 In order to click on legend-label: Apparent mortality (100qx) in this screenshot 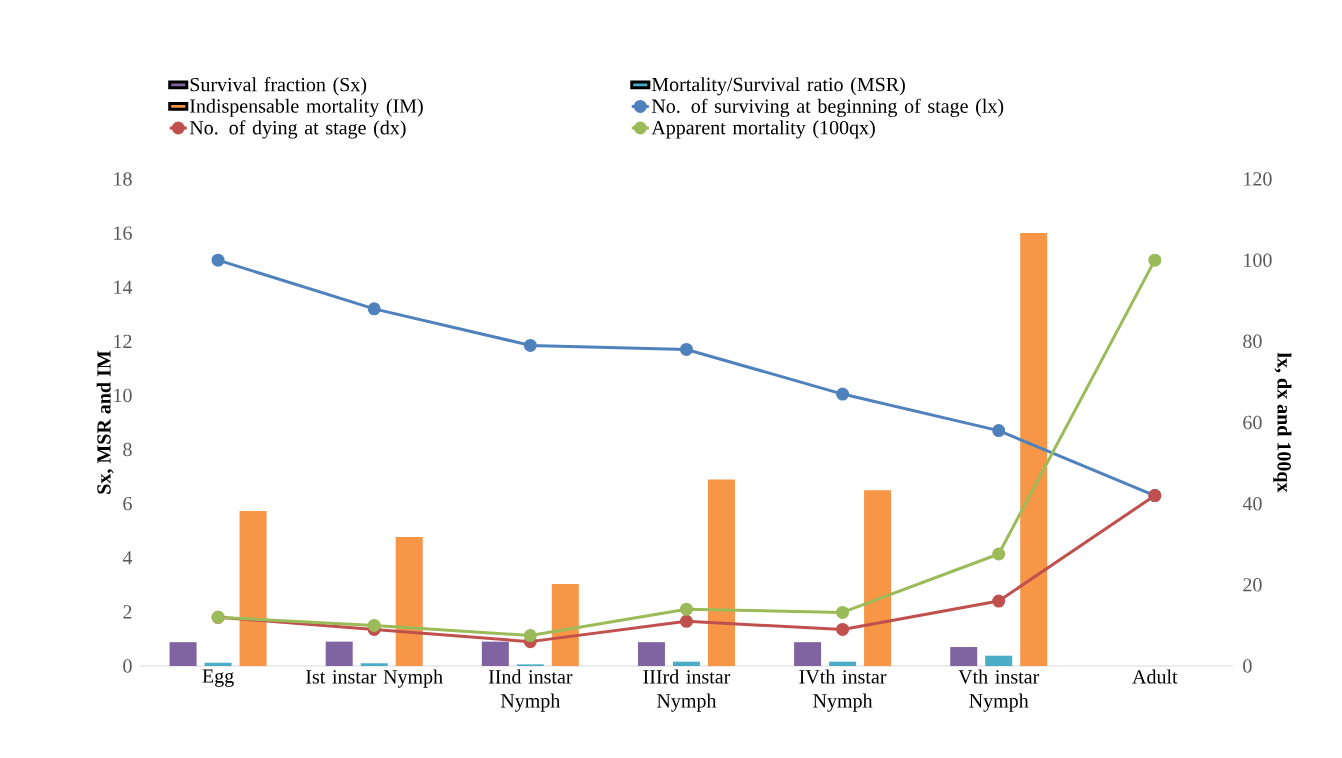, I will do `click(763, 129)`.